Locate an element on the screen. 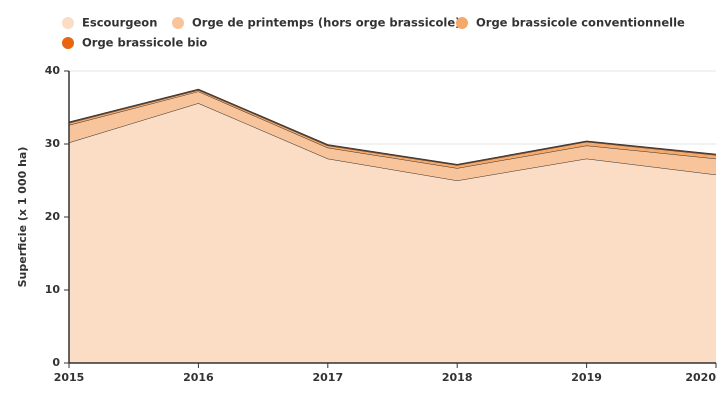 The image size is (725, 400). x-tick-label: 2019 is located at coordinates (586, 377).